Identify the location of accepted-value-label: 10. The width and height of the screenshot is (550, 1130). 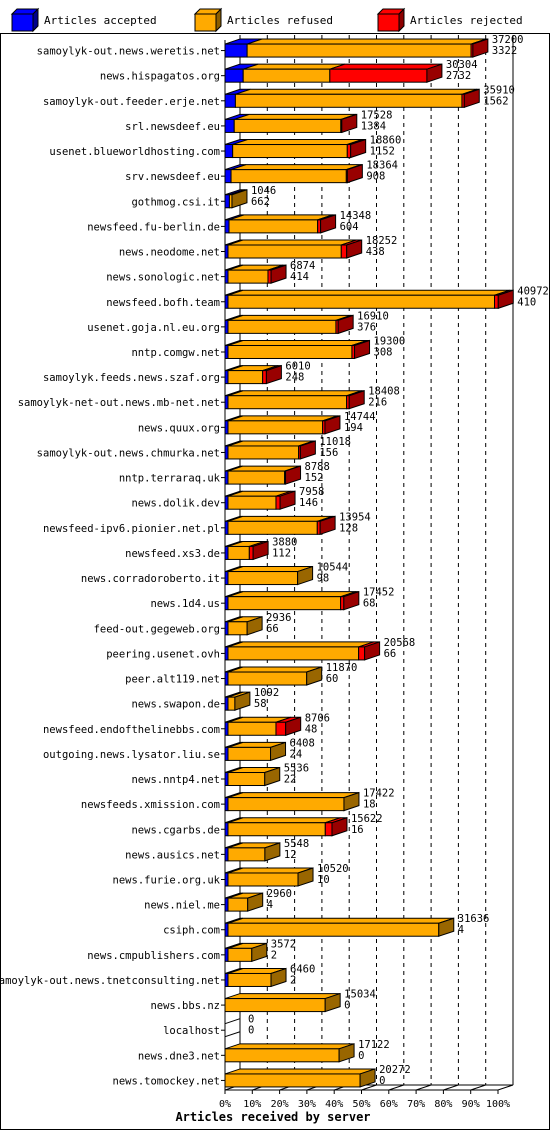
(323, 880).